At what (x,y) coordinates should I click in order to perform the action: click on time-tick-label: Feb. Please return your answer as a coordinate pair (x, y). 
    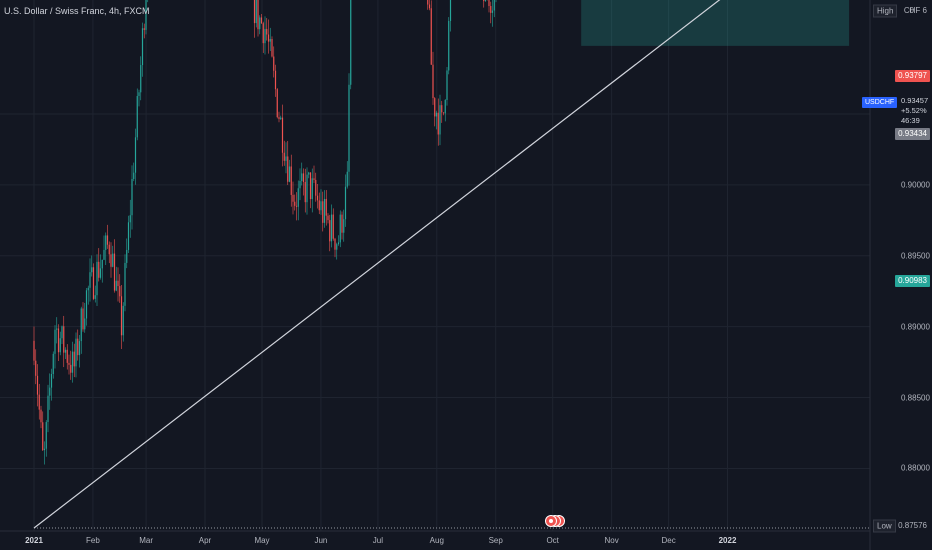
    Looking at the image, I should click on (92, 540).